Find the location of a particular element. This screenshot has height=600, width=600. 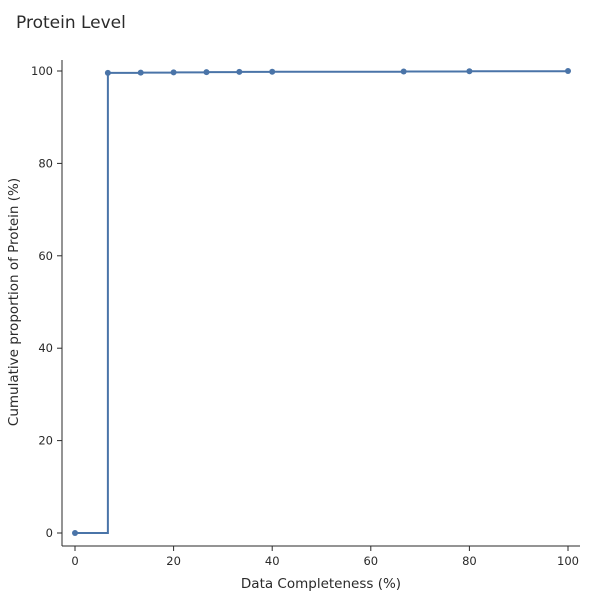

x-tick-label: 100 is located at coordinates (568, 561).